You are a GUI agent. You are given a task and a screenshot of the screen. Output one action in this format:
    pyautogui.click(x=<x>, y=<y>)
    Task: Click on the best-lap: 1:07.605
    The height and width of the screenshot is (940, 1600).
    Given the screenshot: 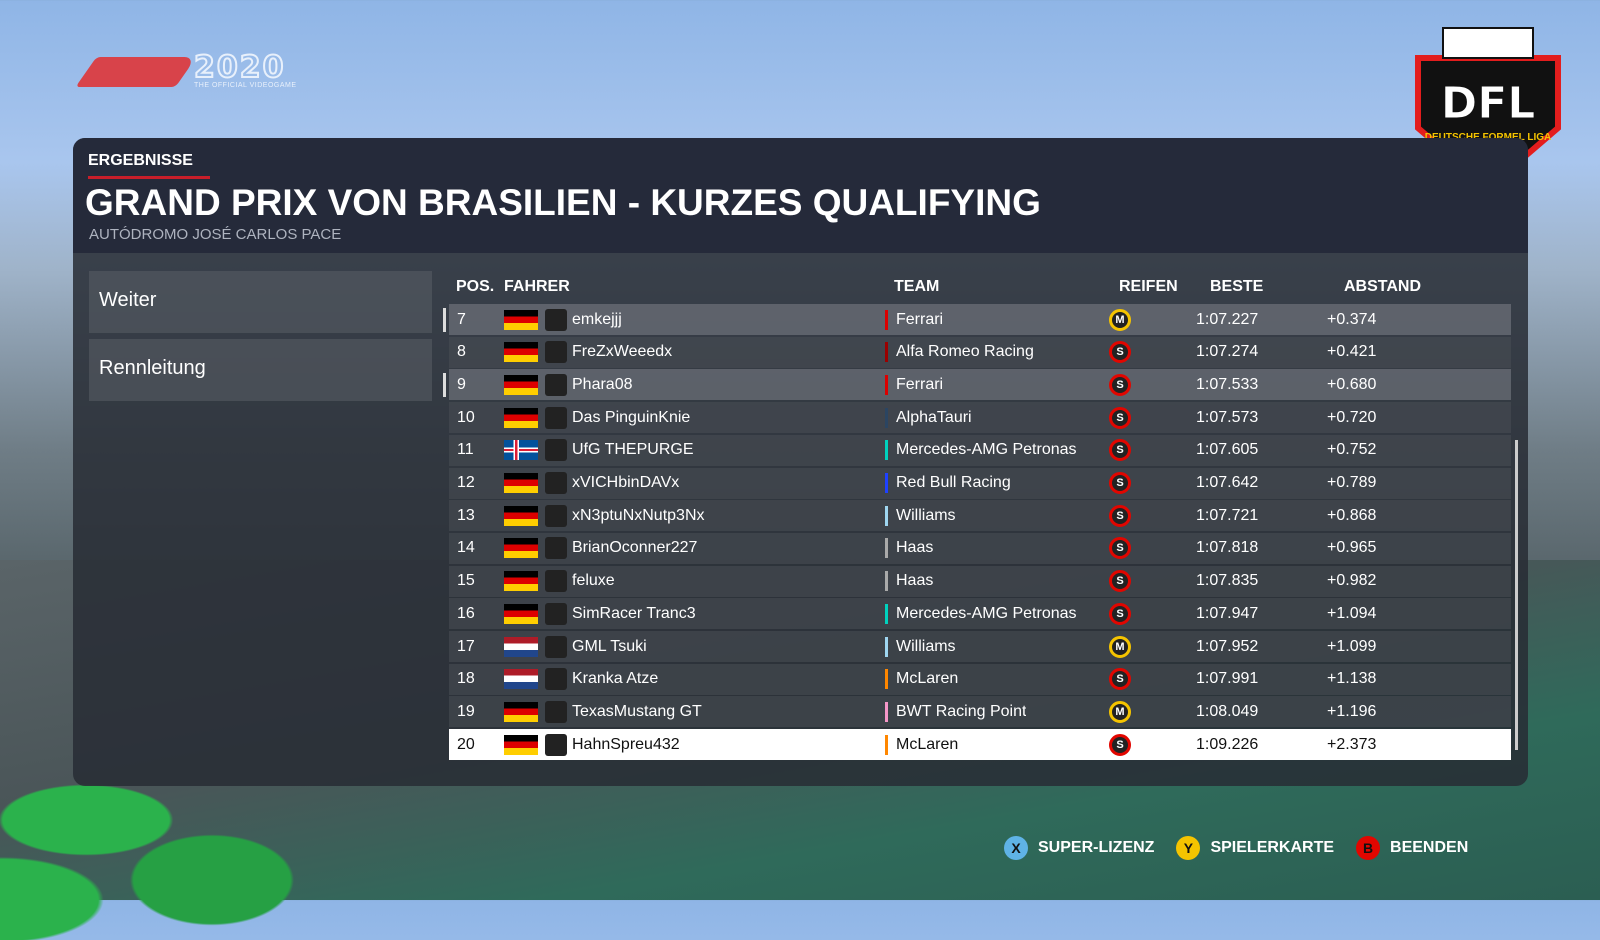 What is the action you would take?
    pyautogui.click(x=1227, y=450)
    